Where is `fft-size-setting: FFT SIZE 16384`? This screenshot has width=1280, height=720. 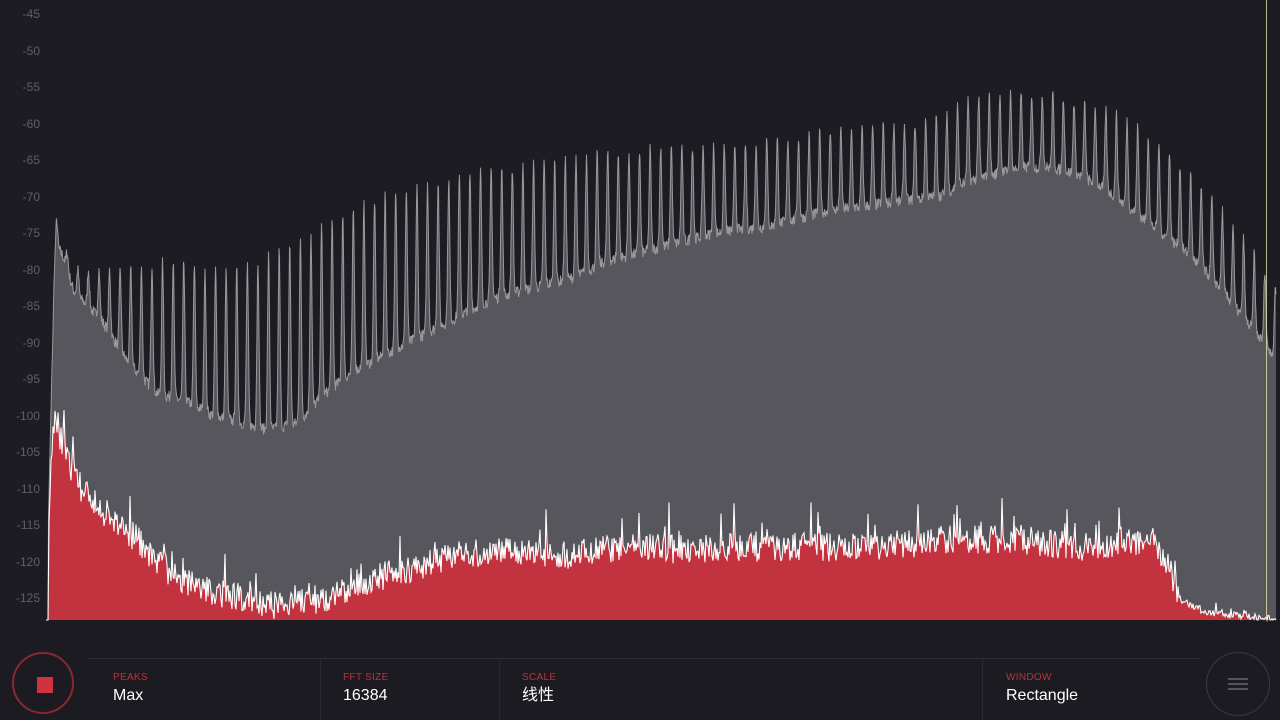 fft-size-setting: FFT SIZE 16384 is located at coordinates (366, 689).